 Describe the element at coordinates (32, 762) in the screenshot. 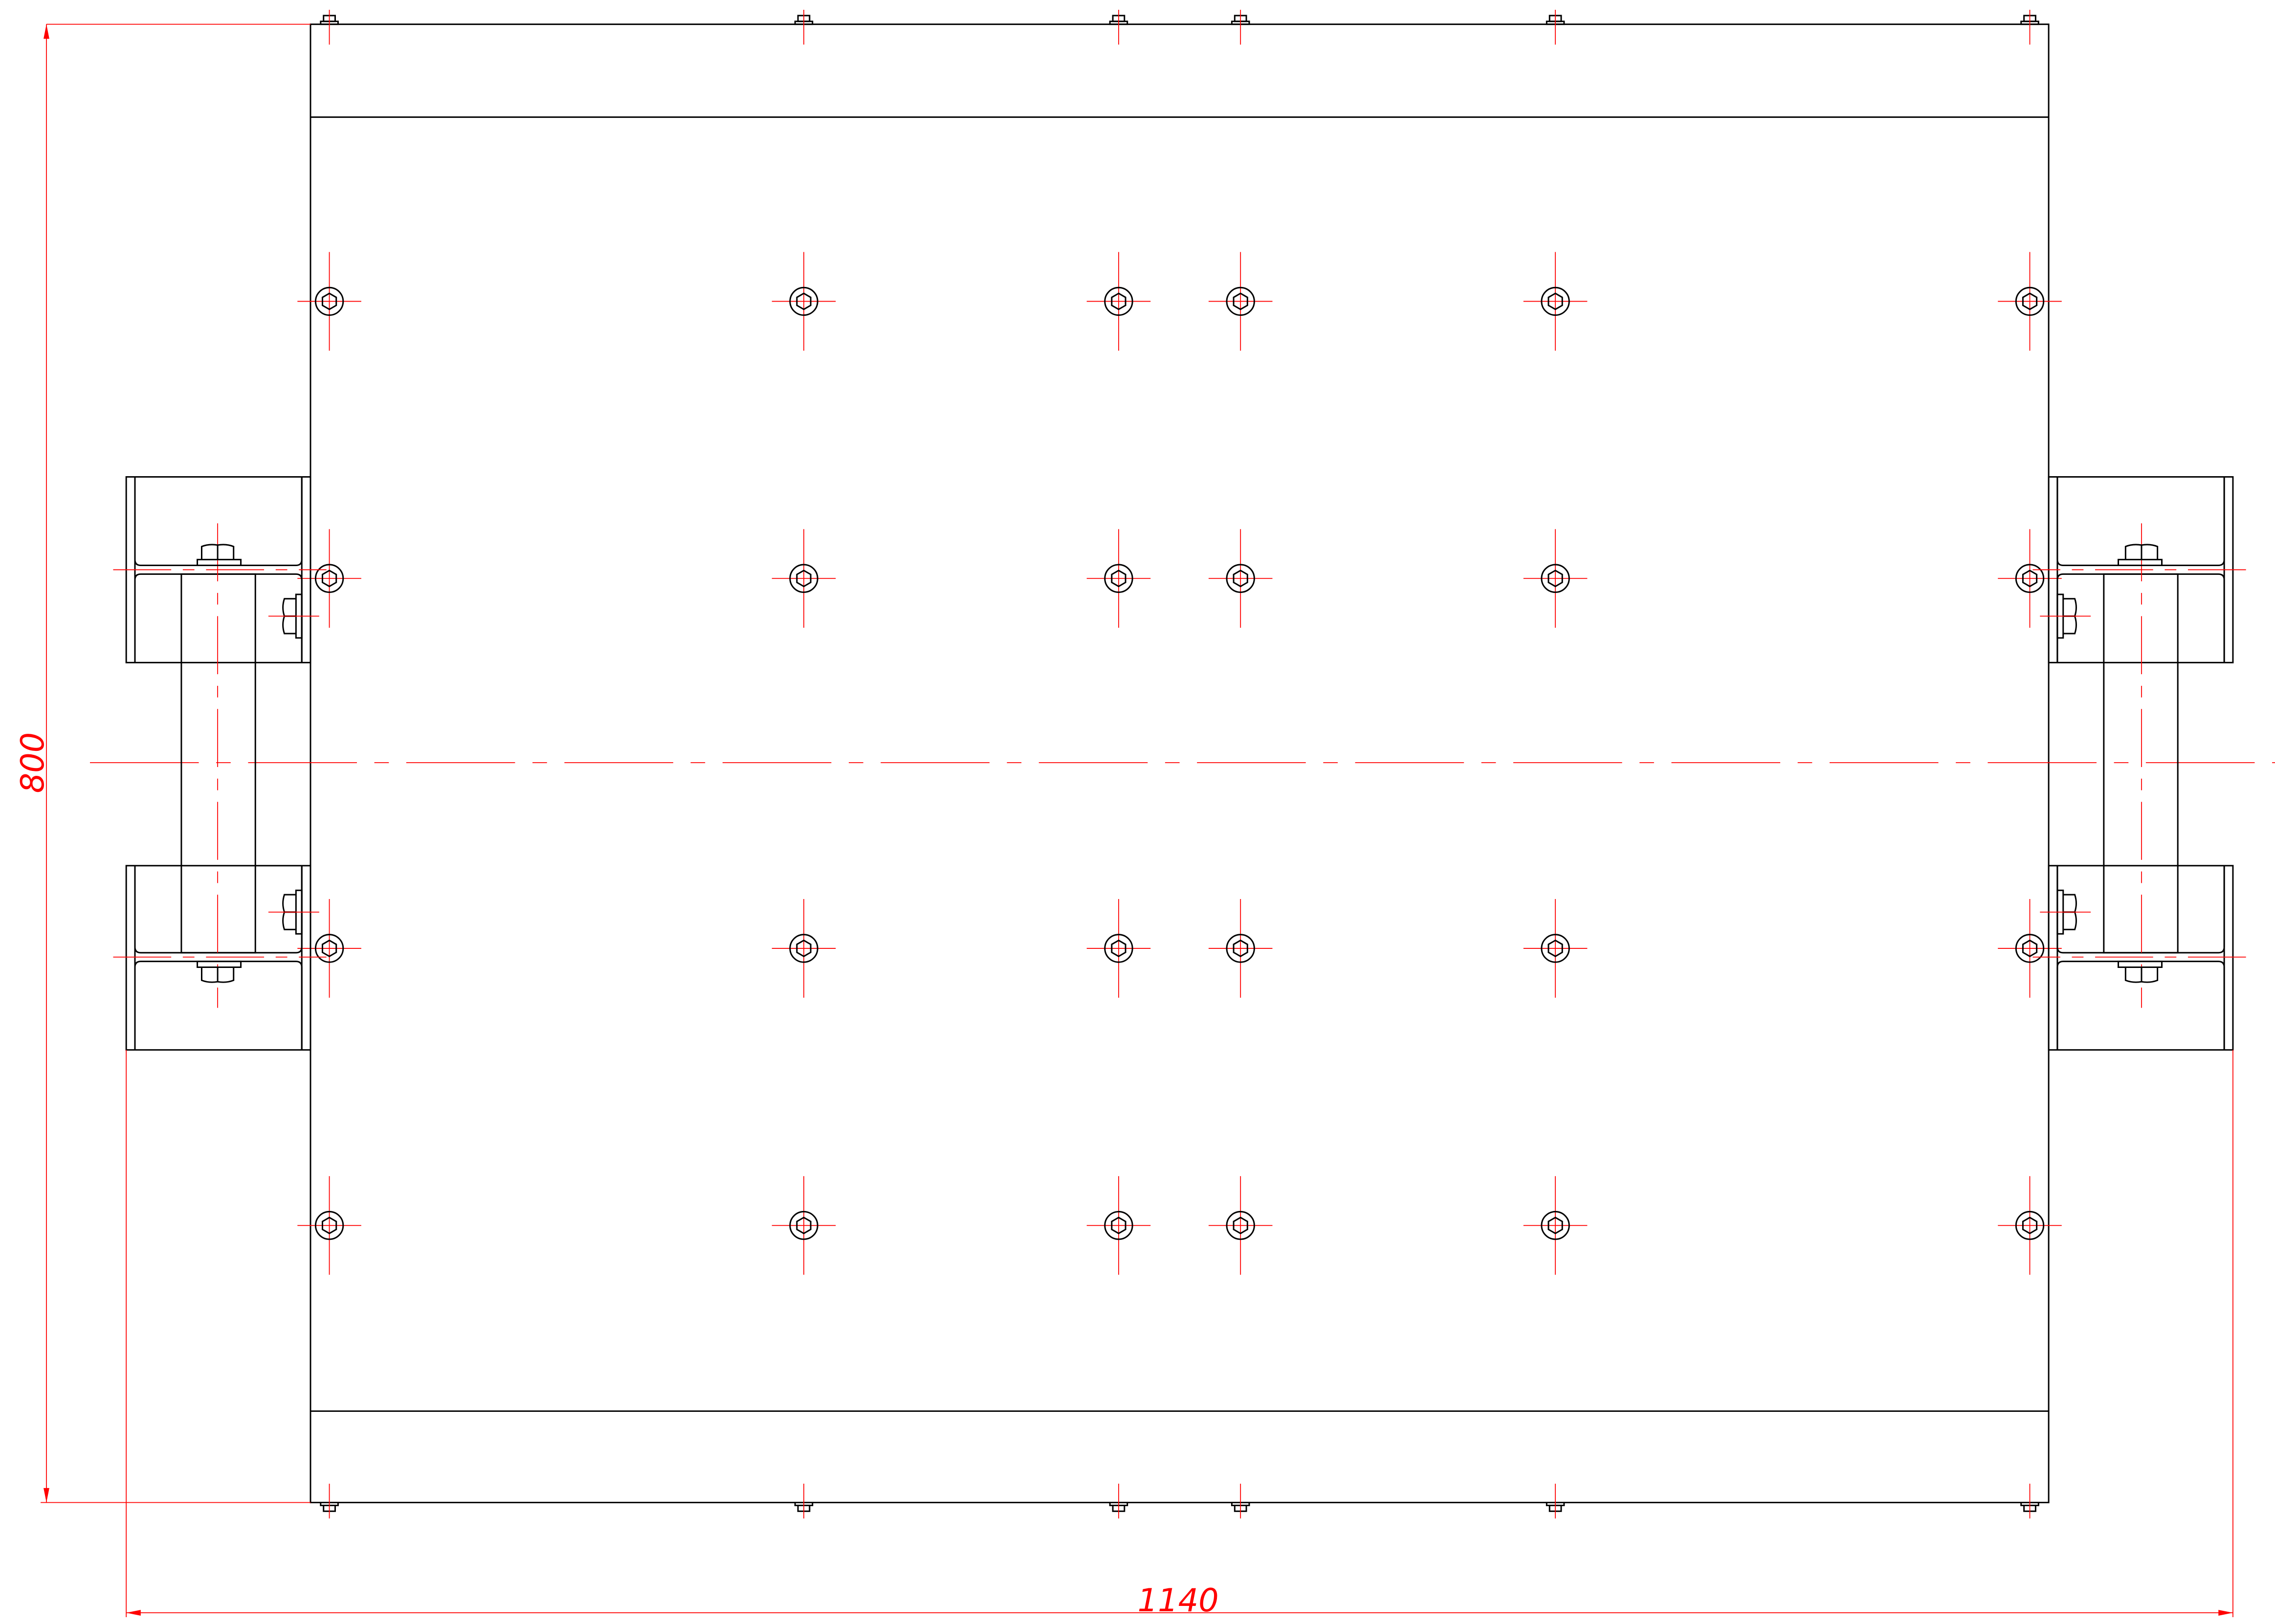

I see `dimension-height-label: 800` at that location.